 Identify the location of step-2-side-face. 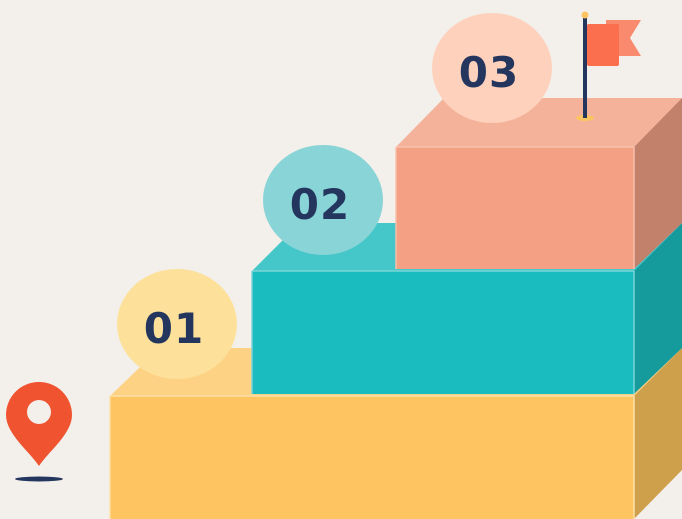
(658, 308).